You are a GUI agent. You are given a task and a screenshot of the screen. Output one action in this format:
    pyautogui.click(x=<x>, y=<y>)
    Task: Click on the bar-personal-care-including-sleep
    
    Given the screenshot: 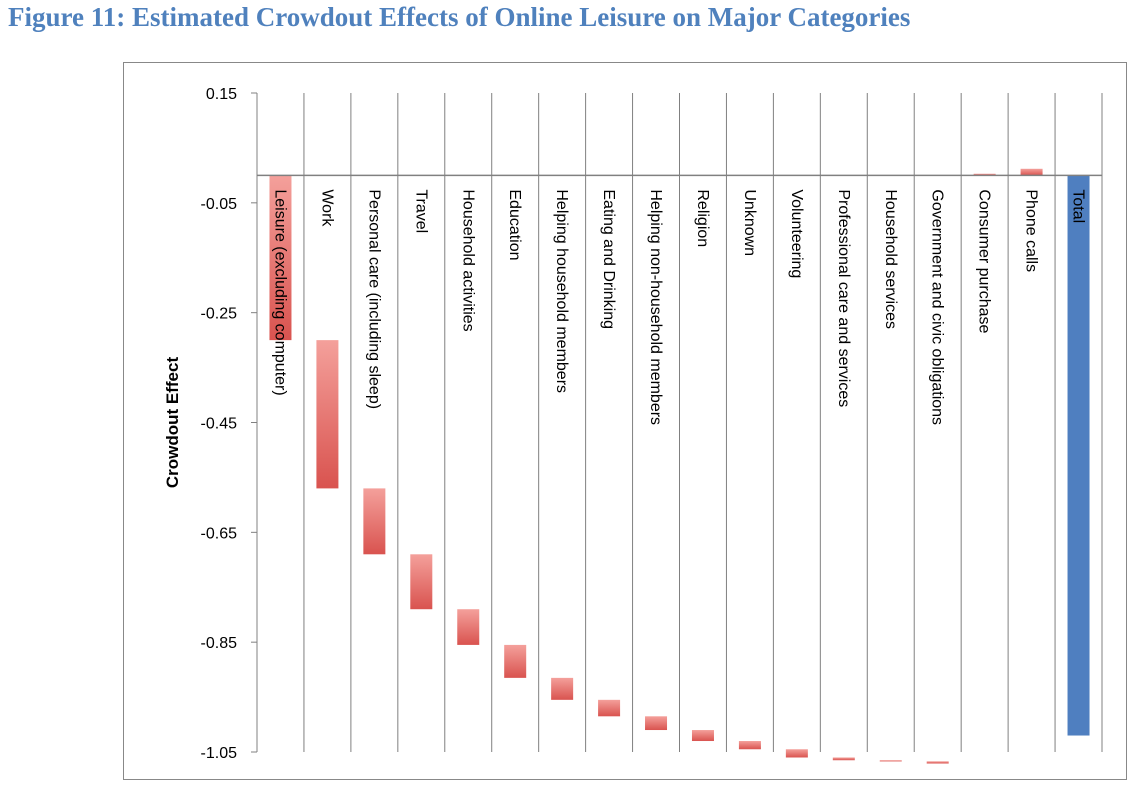 What is the action you would take?
    pyautogui.click(x=374, y=521)
    